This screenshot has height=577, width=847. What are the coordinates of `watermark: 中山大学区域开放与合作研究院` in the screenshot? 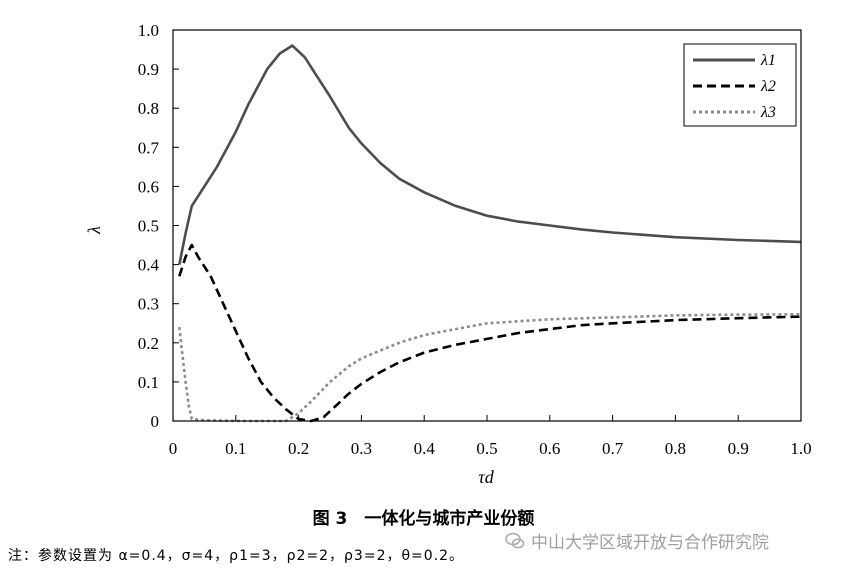 It's located at (637, 540).